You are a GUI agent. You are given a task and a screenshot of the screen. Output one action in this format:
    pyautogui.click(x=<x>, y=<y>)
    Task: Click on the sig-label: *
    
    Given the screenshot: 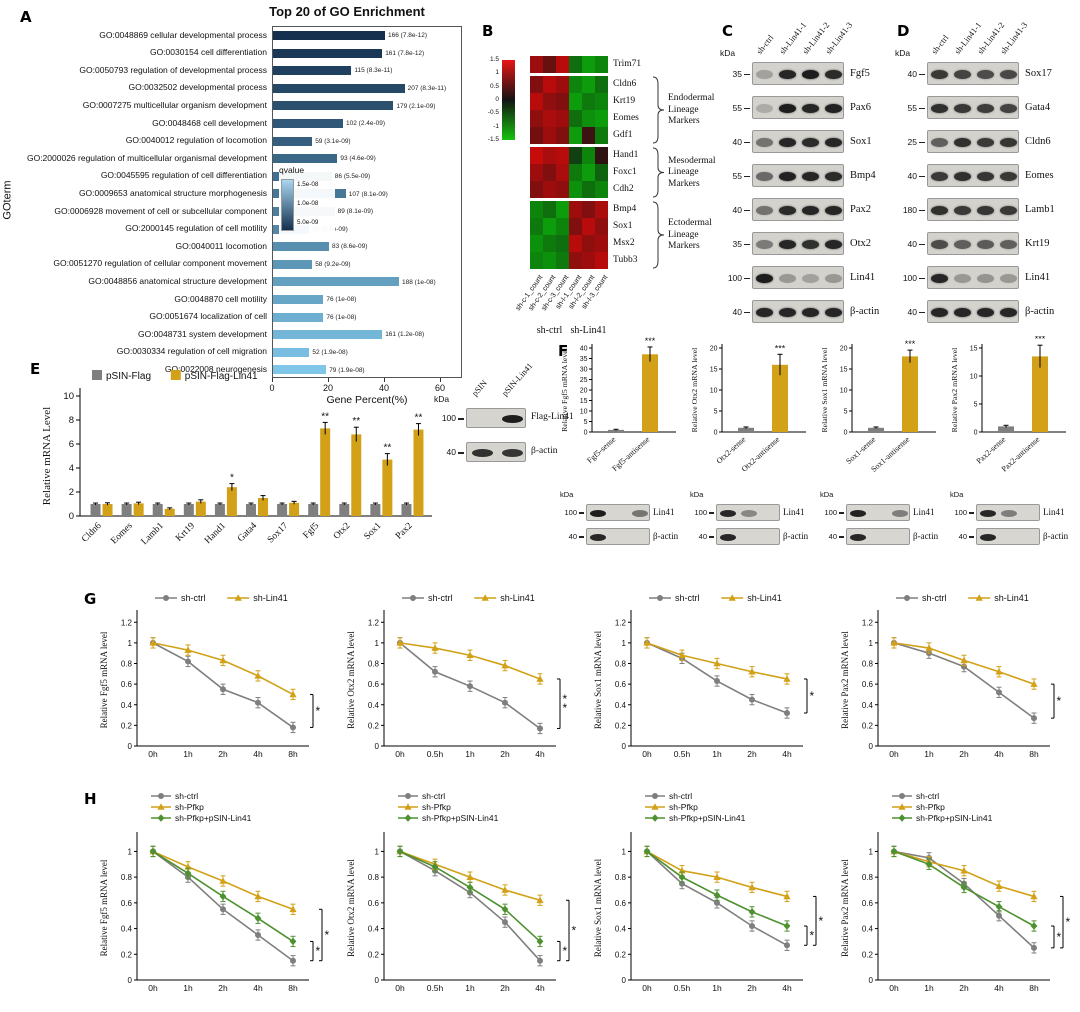 What is the action you would take?
    pyautogui.click(x=232, y=478)
    